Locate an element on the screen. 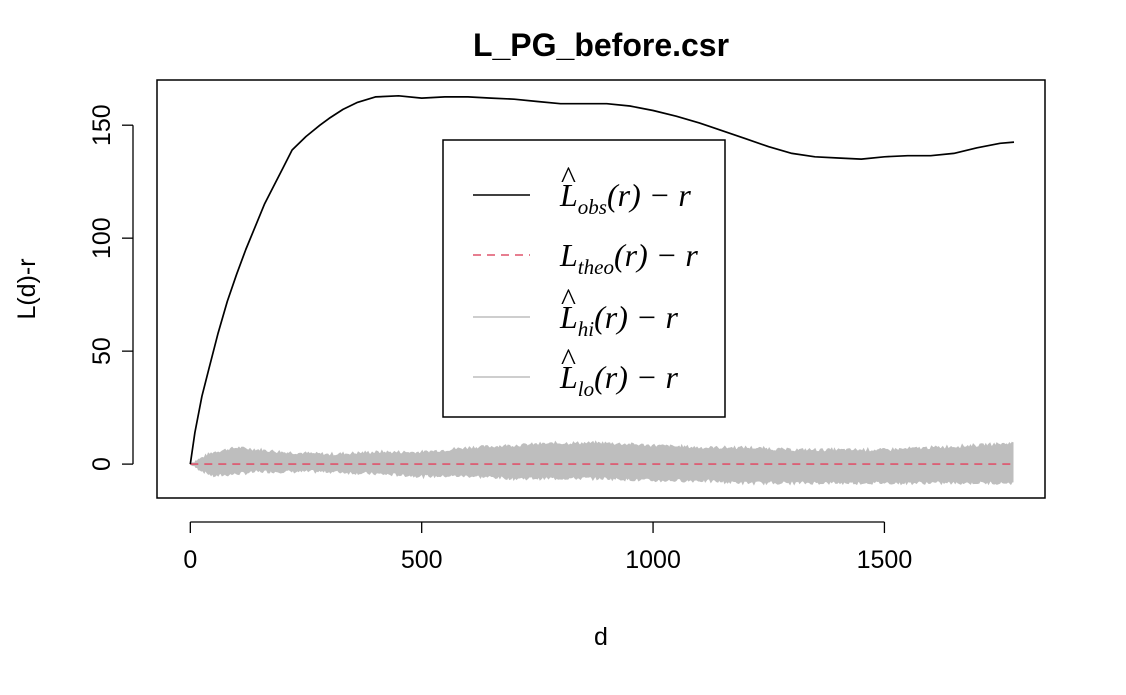 The image size is (1126, 695). x-axis-label: d is located at coordinates (601, 637).